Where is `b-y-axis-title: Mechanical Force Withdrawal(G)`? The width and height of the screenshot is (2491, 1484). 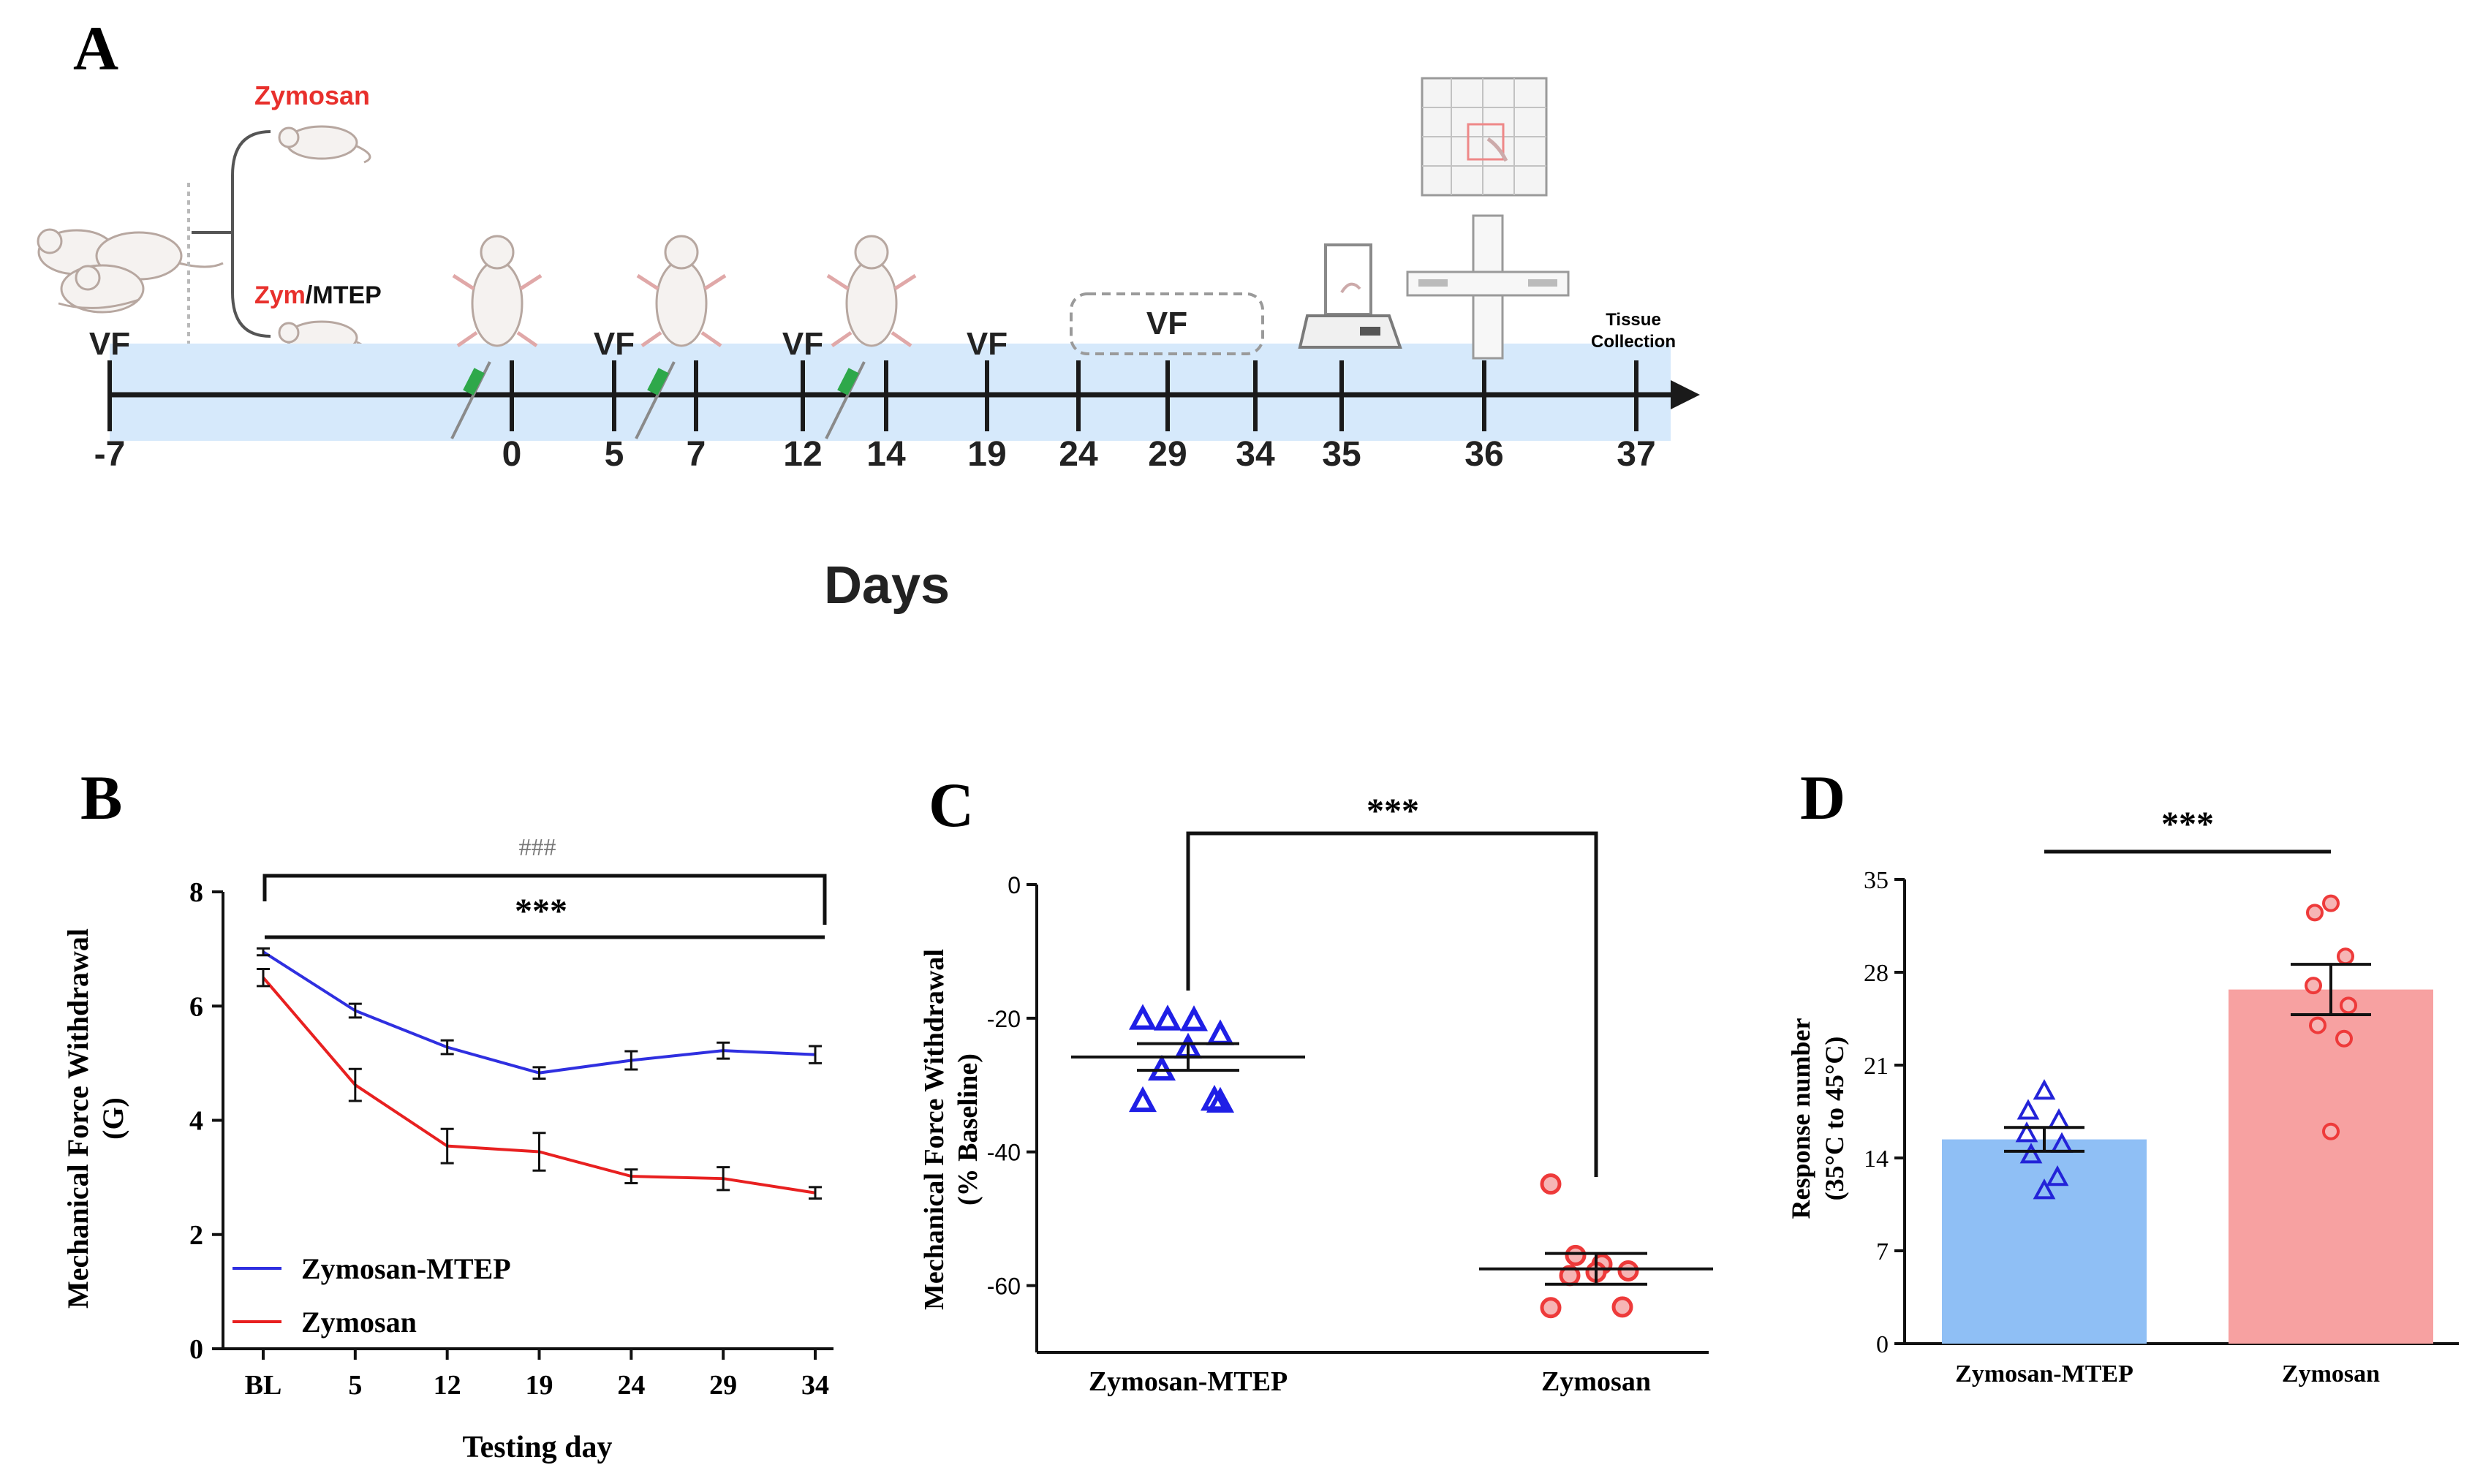
b-y-axis-title: Mechanical Force Withdrawal(G) is located at coordinates (95, 1118).